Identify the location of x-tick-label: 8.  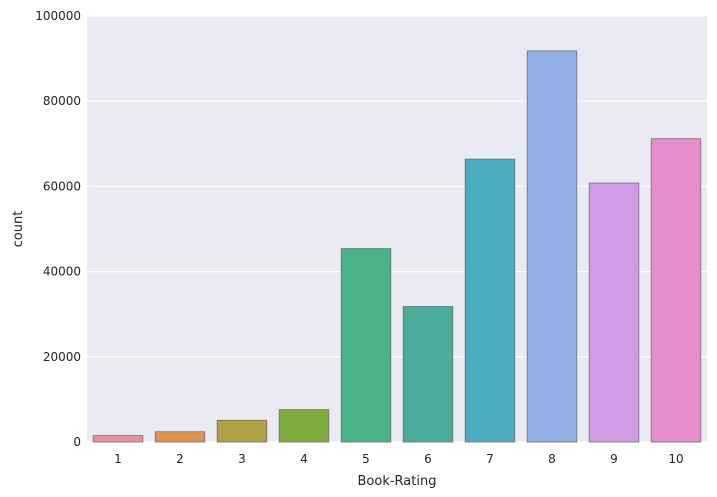
(552, 459).